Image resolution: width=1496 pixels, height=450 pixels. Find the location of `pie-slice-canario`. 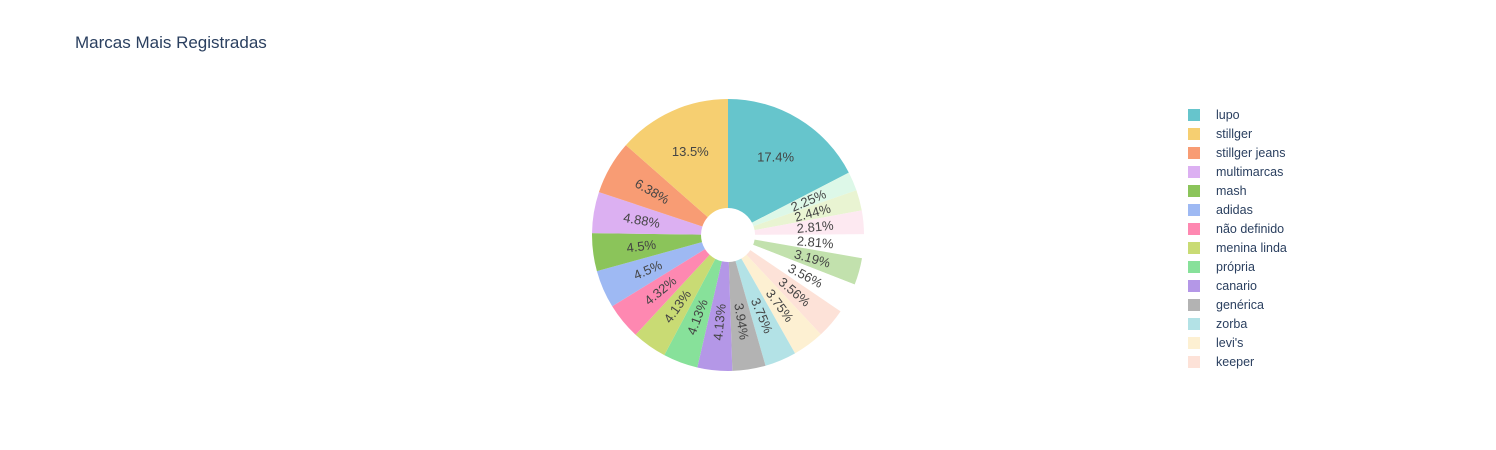

pie-slice-canario is located at coordinates (715, 316).